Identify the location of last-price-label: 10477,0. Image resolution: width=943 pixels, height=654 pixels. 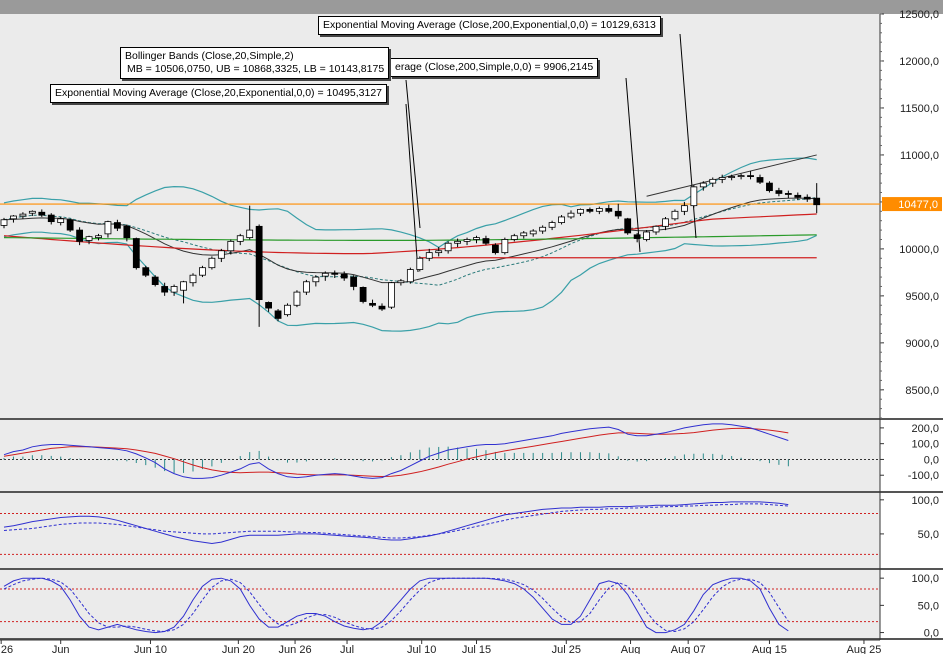
(918, 205).